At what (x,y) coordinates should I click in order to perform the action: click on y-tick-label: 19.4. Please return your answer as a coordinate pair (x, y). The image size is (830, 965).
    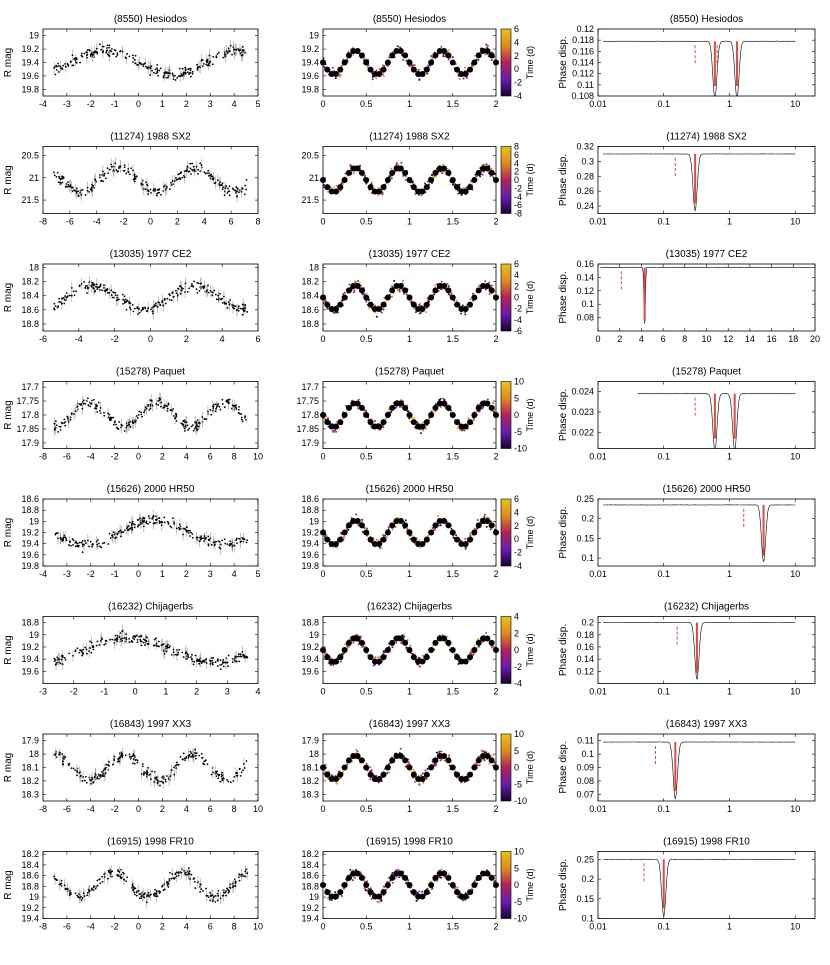
    Looking at the image, I should click on (310, 659).